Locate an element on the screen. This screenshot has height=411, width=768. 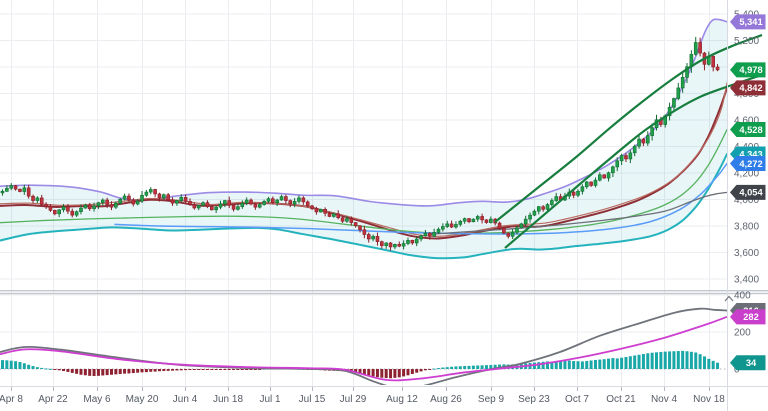
price-tag-text: 34 is located at coordinates (751, 363).